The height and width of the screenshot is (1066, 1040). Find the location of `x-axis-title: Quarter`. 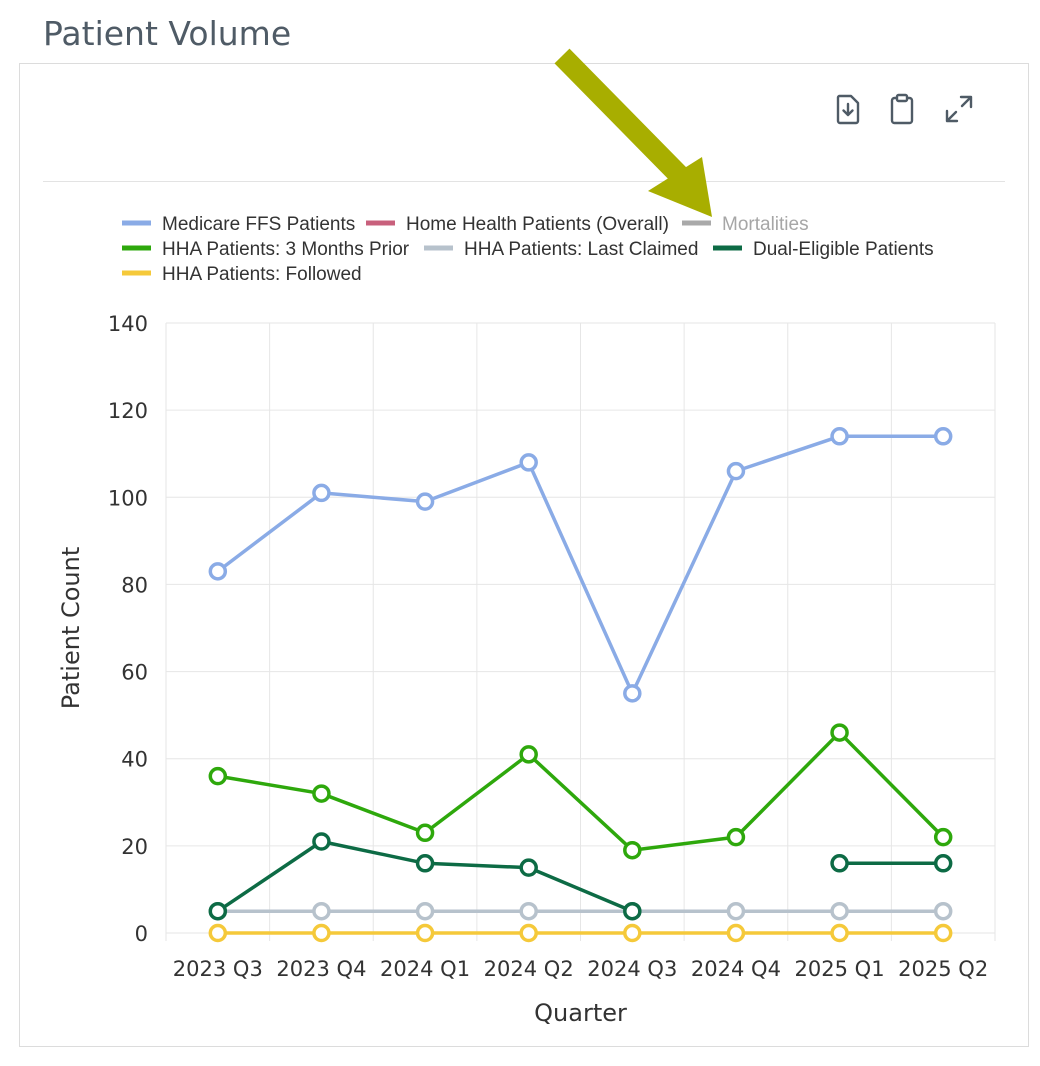

x-axis-title: Quarter is located at coordinates (580, 1013).